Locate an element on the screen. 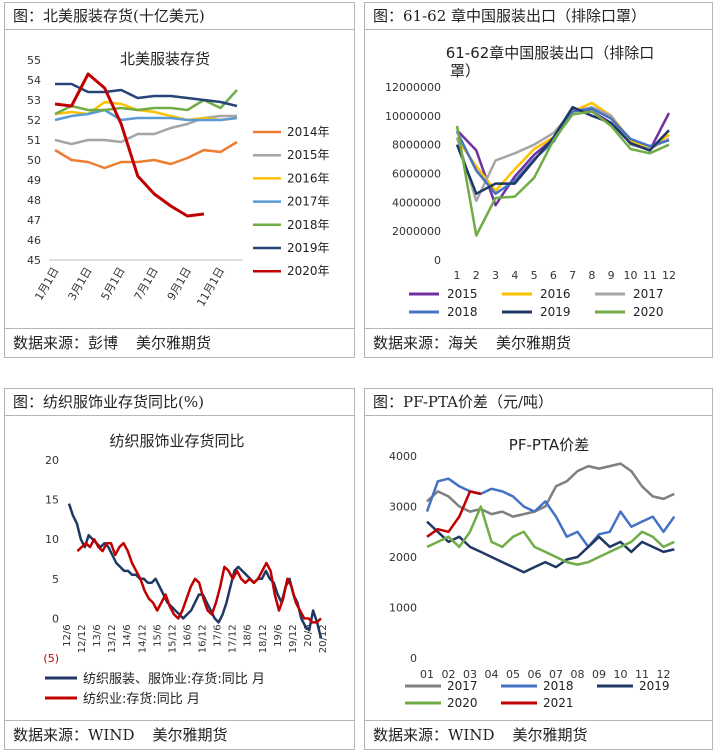 Image resolution: width=718 pixels, height=751 pixels. y-tick-label: 15 is located at coordinates (52, 500).